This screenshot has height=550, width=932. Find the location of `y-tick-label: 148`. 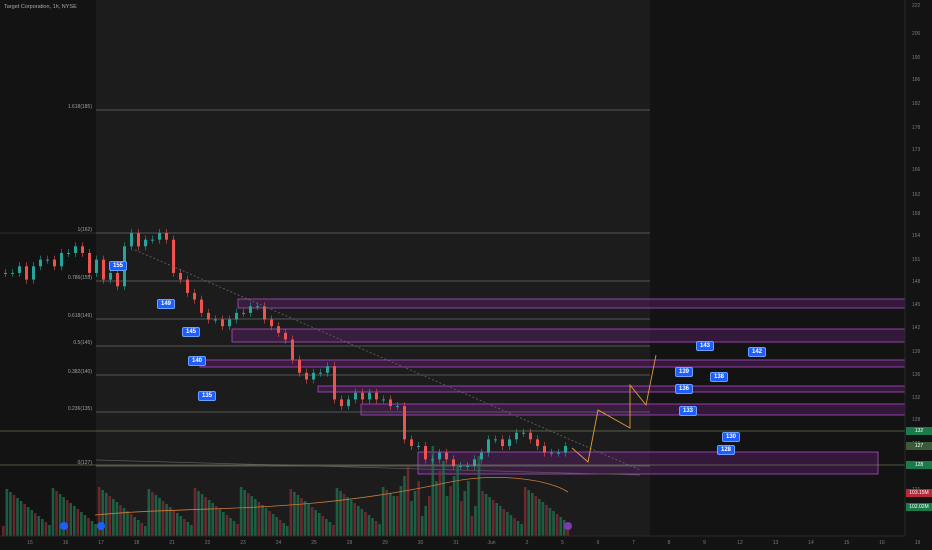

y-tick-label: 148 is located at coordinates (916, 282).